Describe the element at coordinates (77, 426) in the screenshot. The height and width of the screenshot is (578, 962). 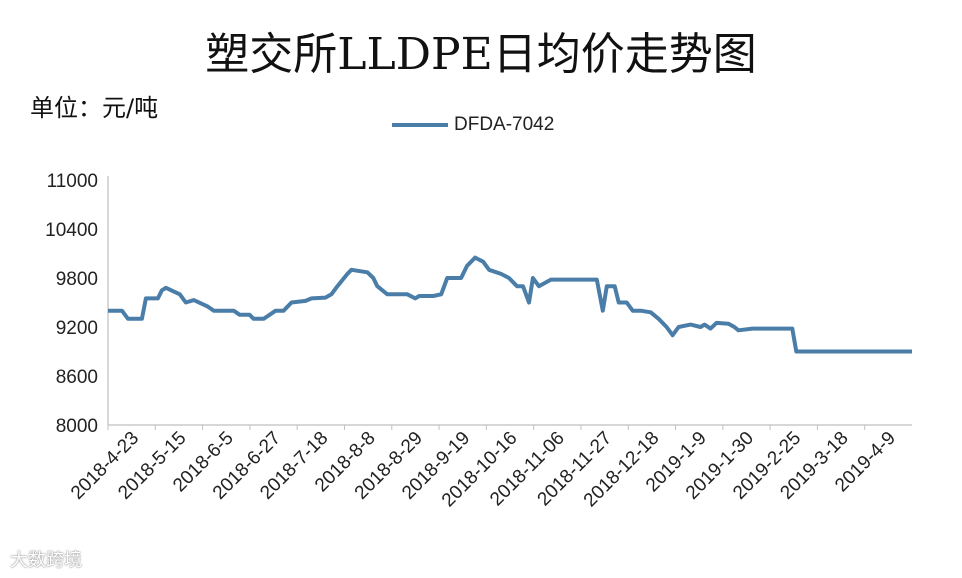
I see `y-tick-label: 8000` at that location.